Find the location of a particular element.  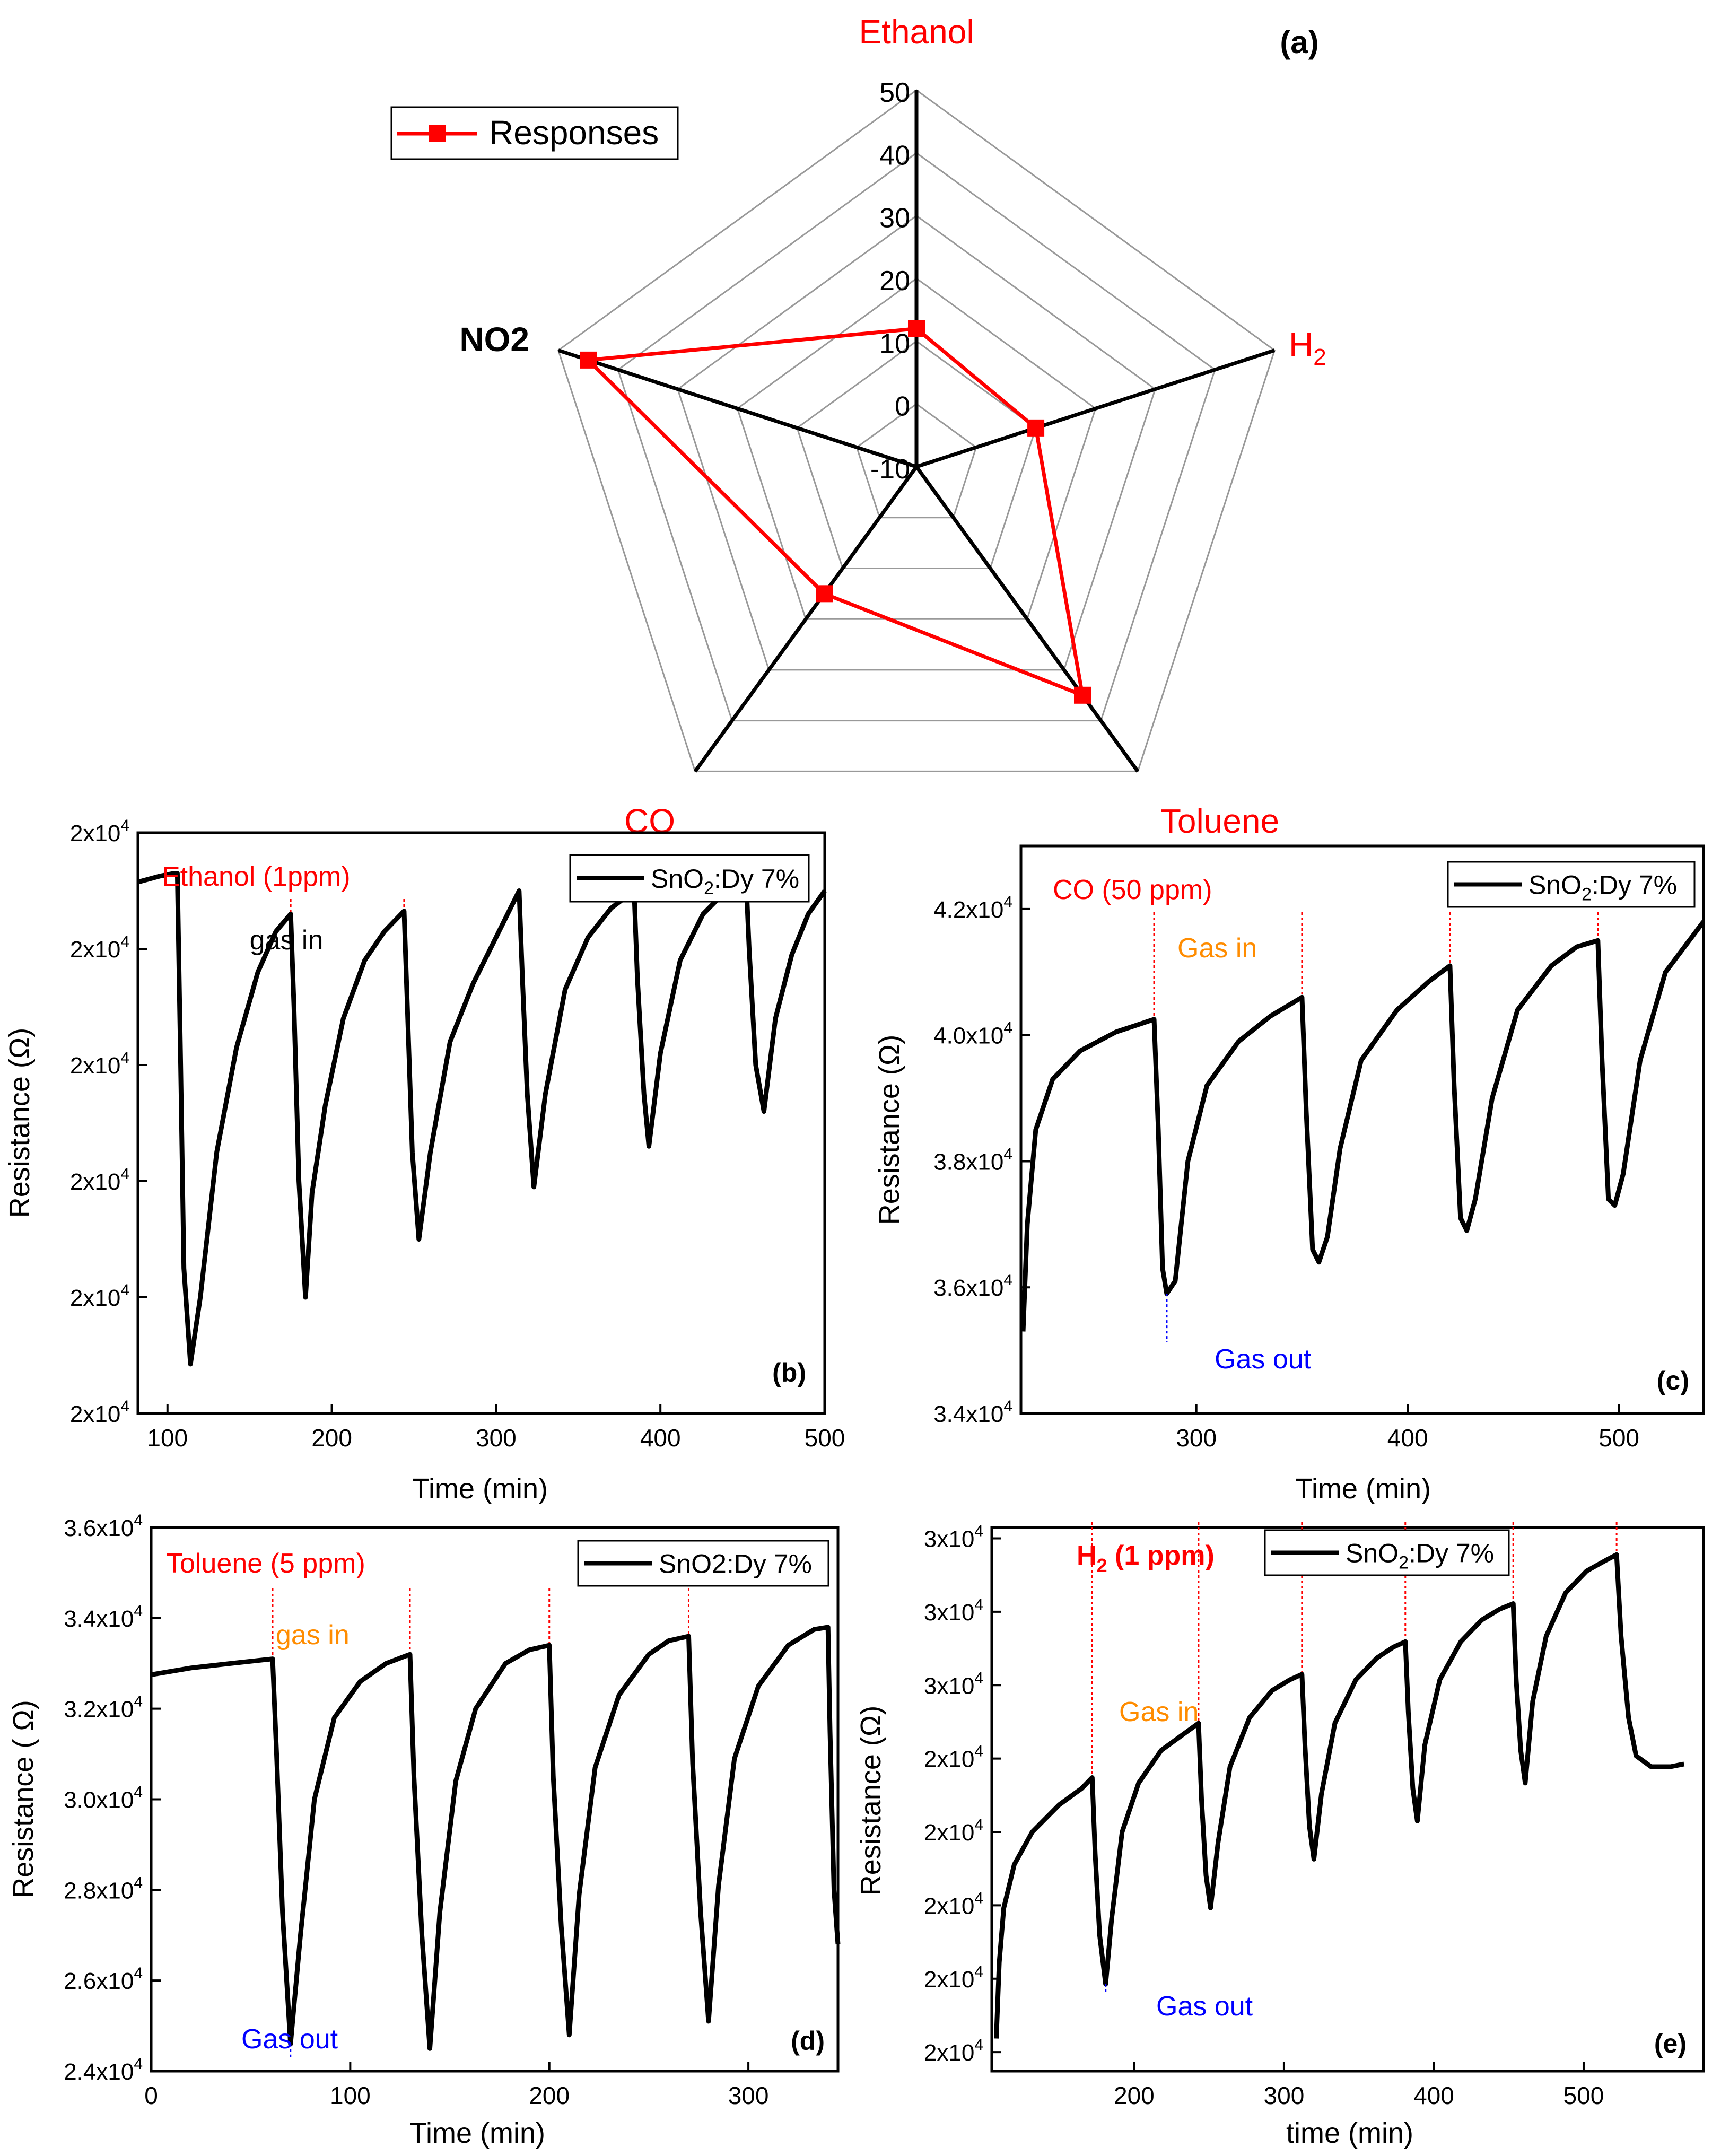

radar-tick-label: 40 is located at coordinates (894, 155).